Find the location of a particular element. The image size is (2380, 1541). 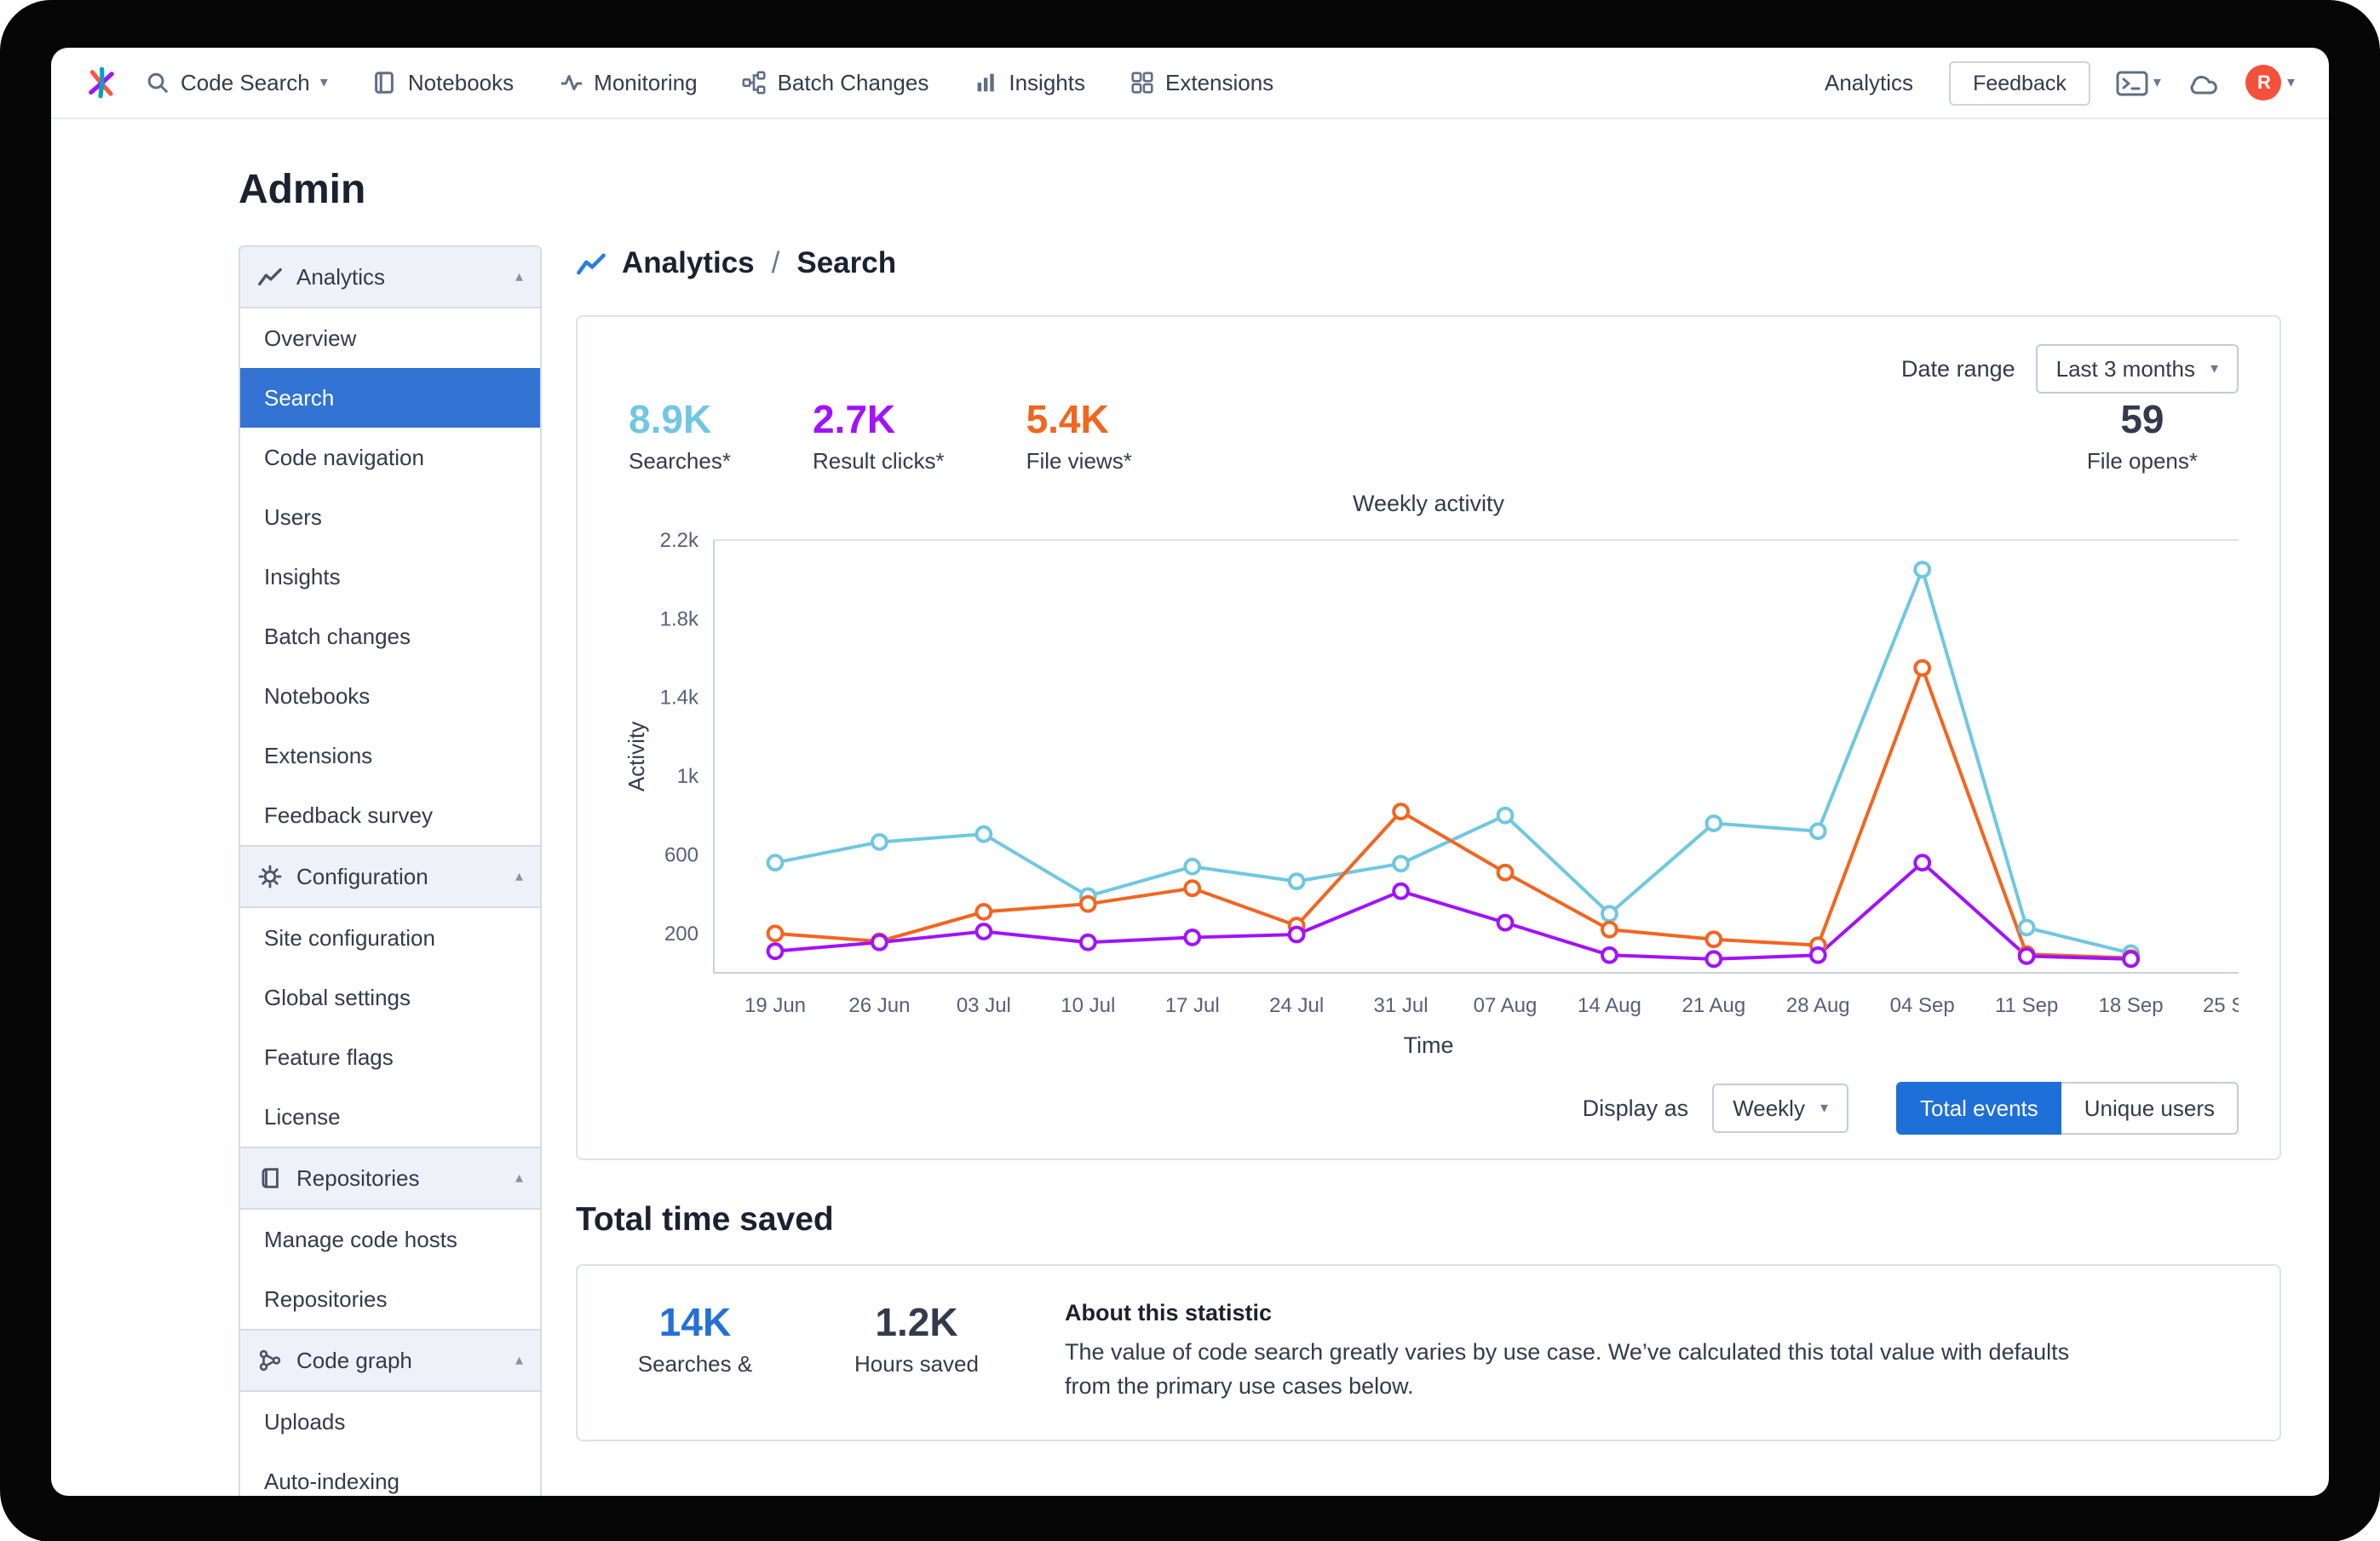

sidebar-item-license: License is located at coordinates (302, 1117).